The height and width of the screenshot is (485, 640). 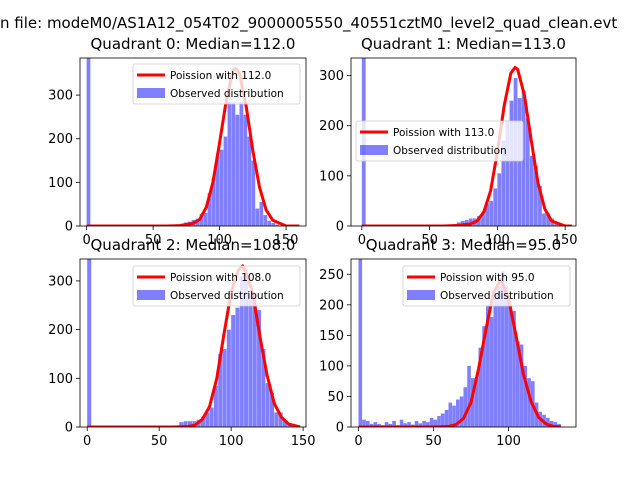 What do you see at coordinates (193, 245) in the screenshot?
I see `subplot-title: Quadrant 2: Median=108.0` at bounding box center [193, 245].